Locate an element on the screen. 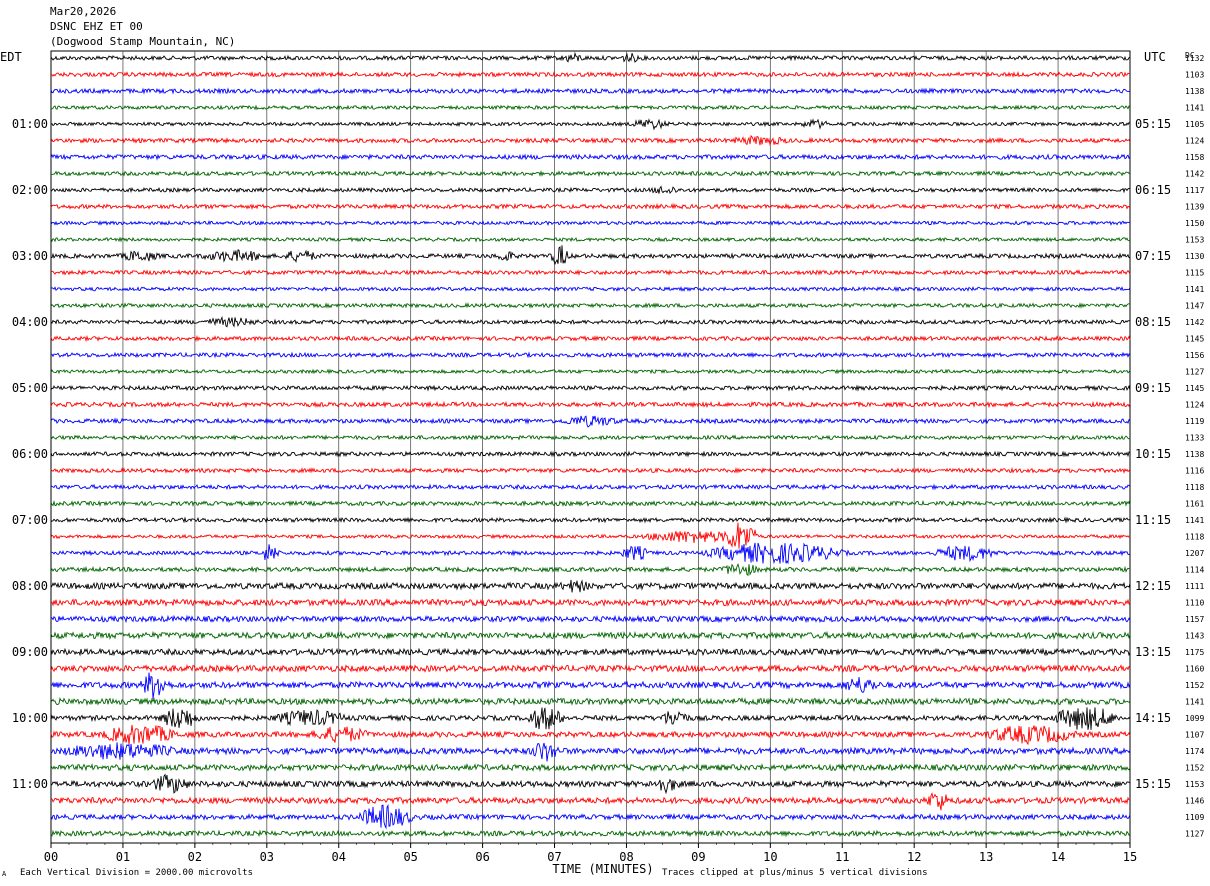 This screenshot has height=886, width=1210. x-axis-label: TIME (MINUTES) is located at coordinates (602, 869).